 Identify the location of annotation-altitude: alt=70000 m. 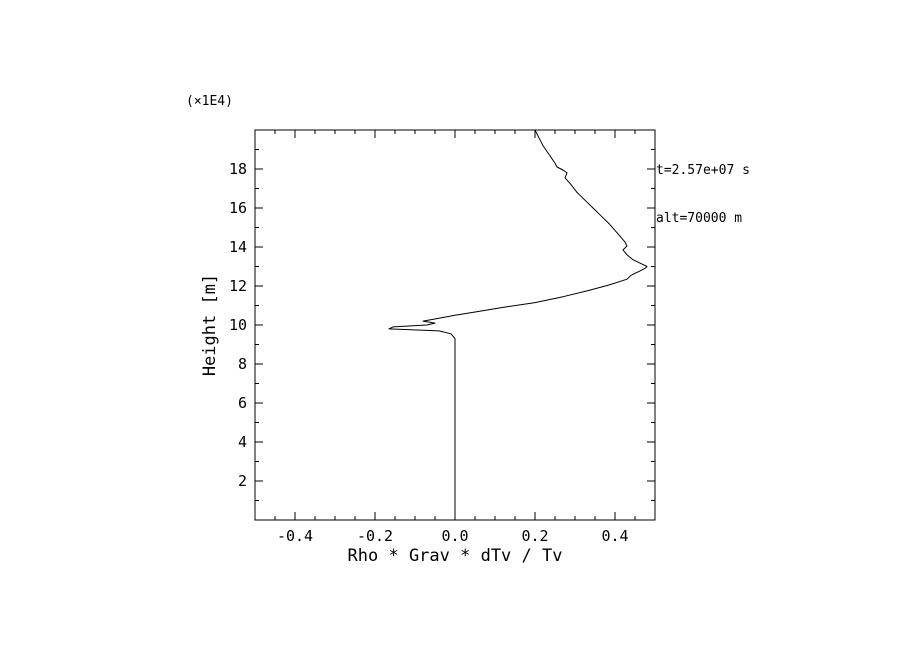
(699, 218).